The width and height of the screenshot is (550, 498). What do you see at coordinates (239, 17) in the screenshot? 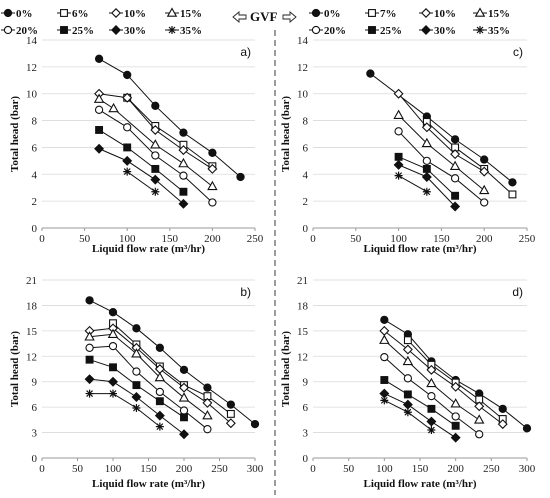
I see `arrow-left-icon` at bounding box center [239, 17].